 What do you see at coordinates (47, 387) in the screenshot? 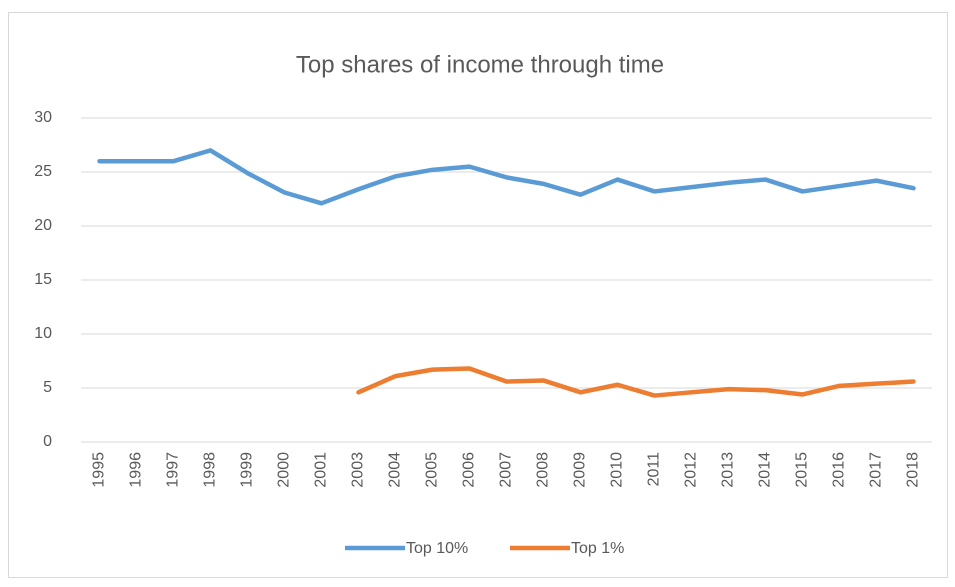
I see `y-tick-label: 5` at bounding box center [47, 387].